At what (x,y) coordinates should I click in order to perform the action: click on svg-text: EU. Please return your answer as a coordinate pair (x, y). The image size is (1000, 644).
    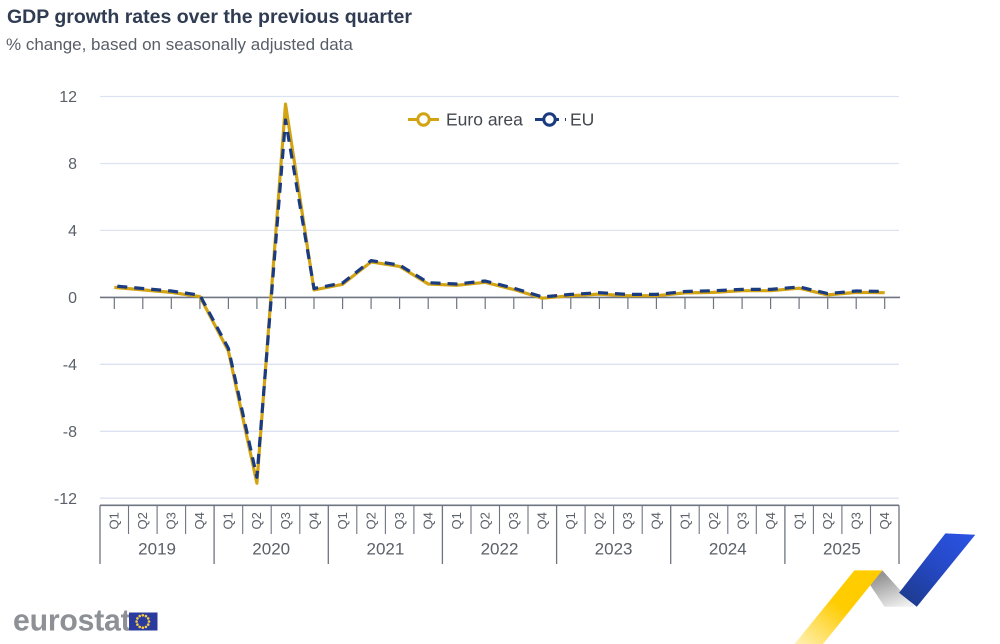
    Looking at the image, I should click on (582, 120).